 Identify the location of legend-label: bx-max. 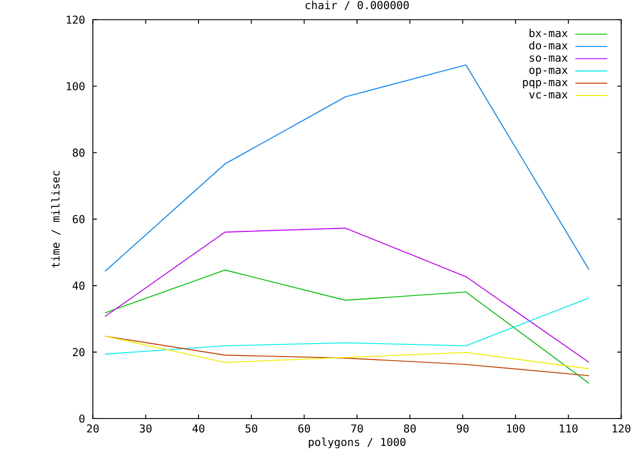
(549, 33).